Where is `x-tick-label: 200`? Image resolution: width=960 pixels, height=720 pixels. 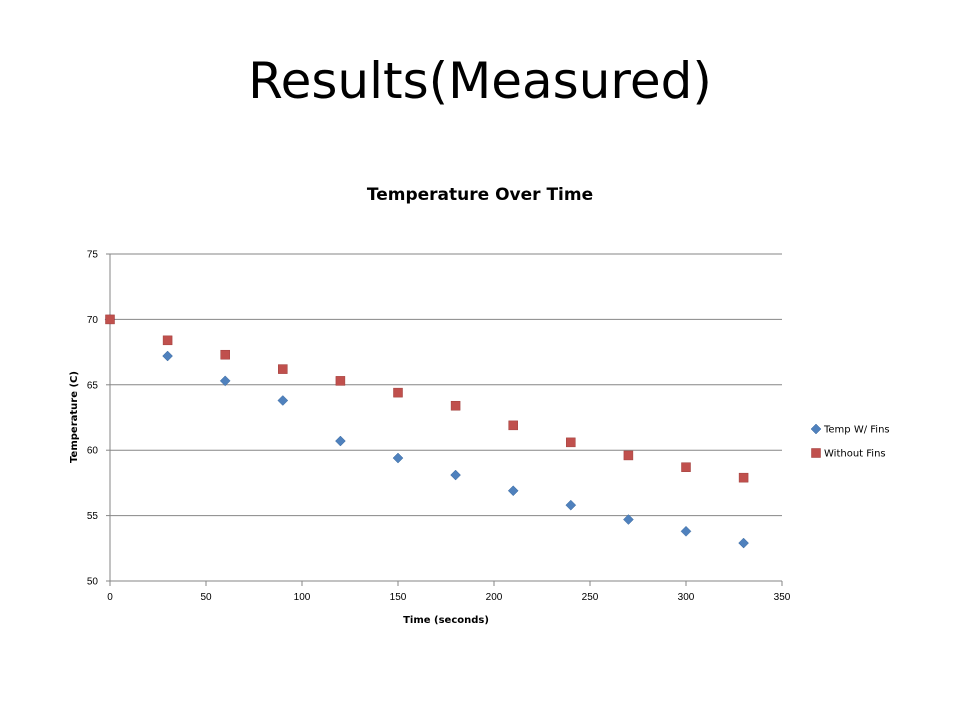 x-tick-label: 200 is located at coordinates (494, 597).